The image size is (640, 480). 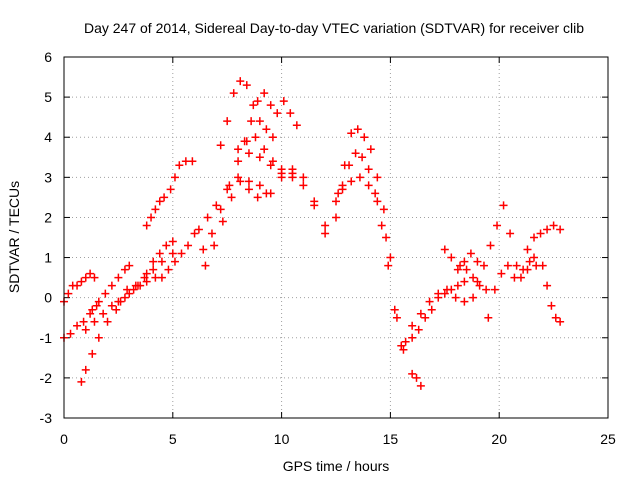 What do you see at coordinates (282, 439) in the screenshot?
I see `x-tick-label: 10` at bounding box center [282, 439].